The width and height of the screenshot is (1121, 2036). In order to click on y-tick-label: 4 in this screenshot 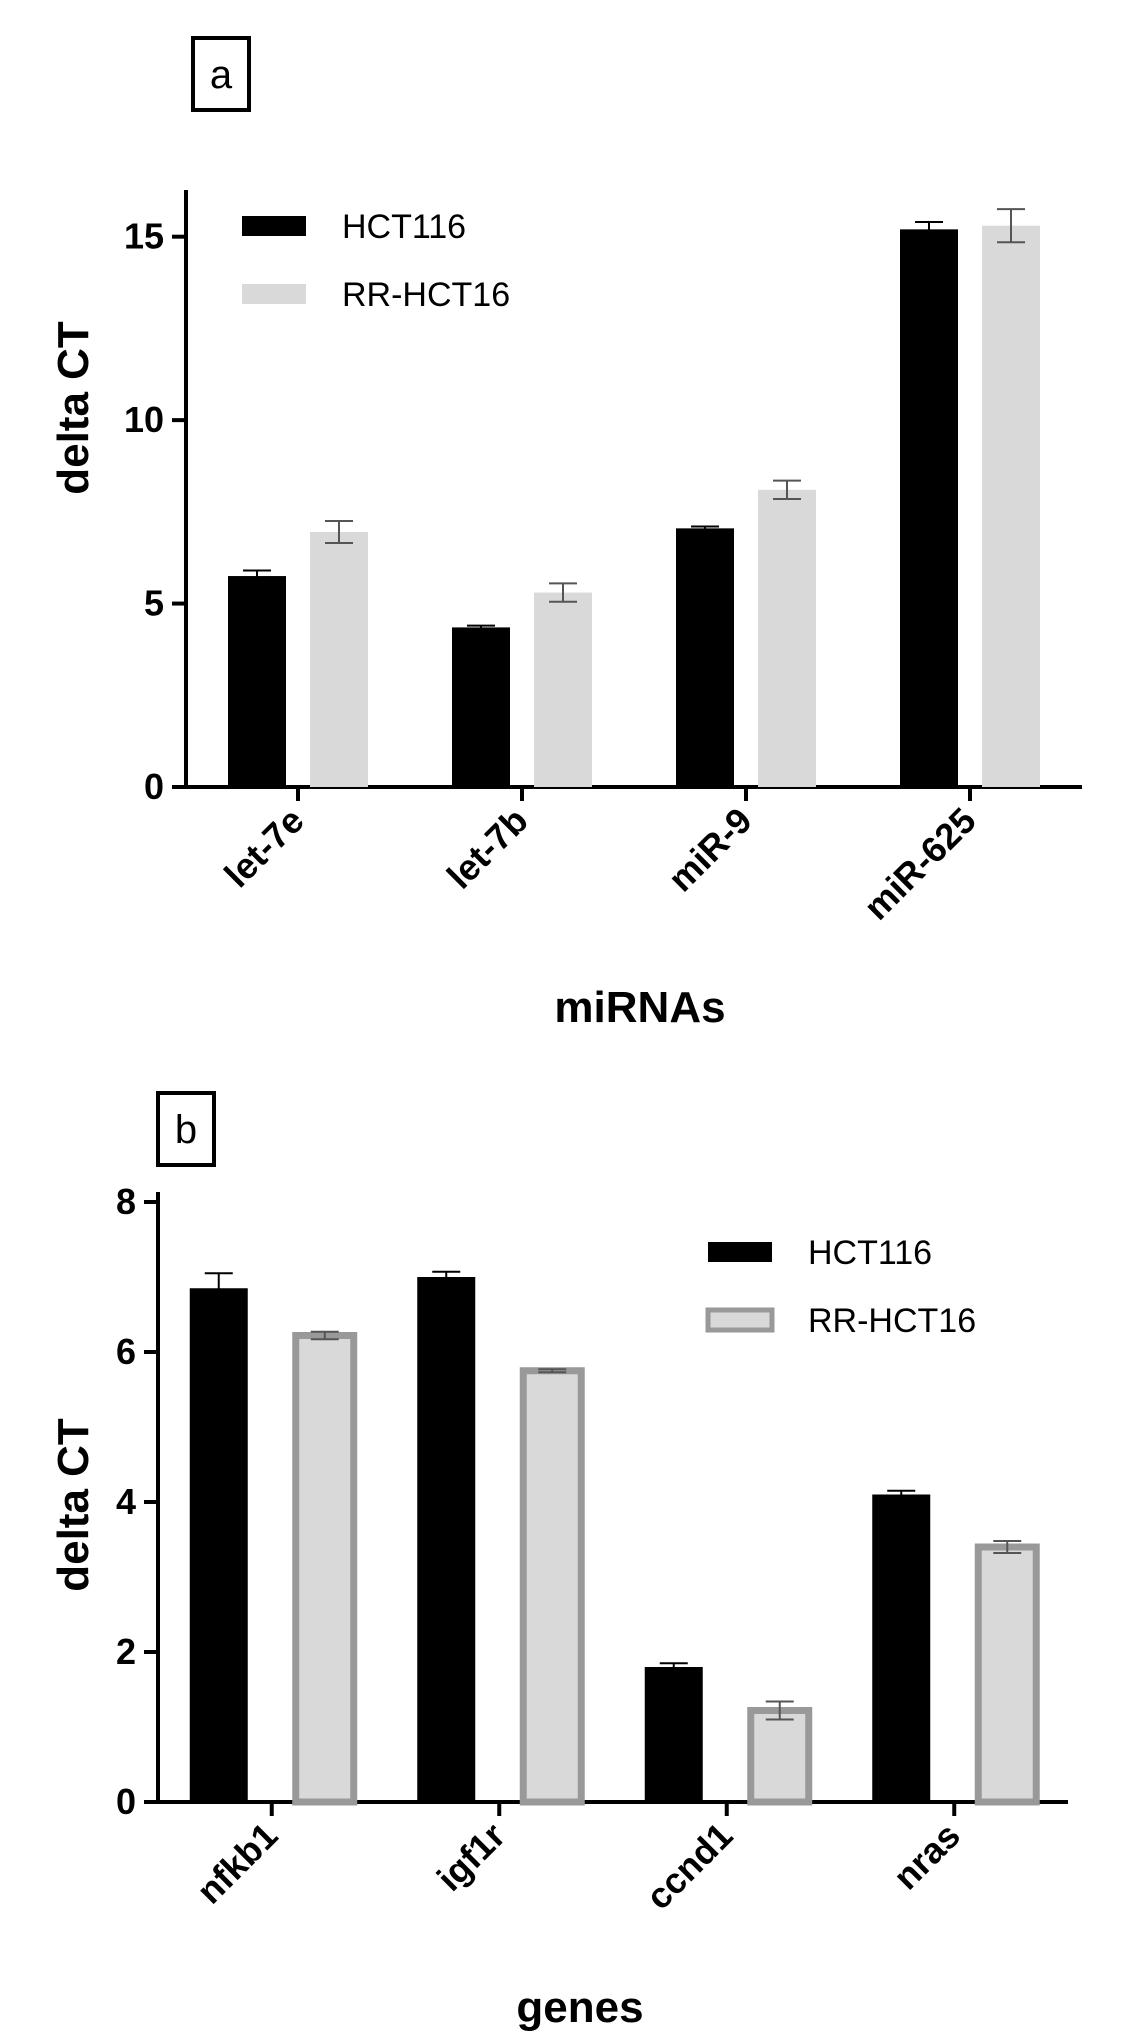, I will do `click(126, 1501)`.